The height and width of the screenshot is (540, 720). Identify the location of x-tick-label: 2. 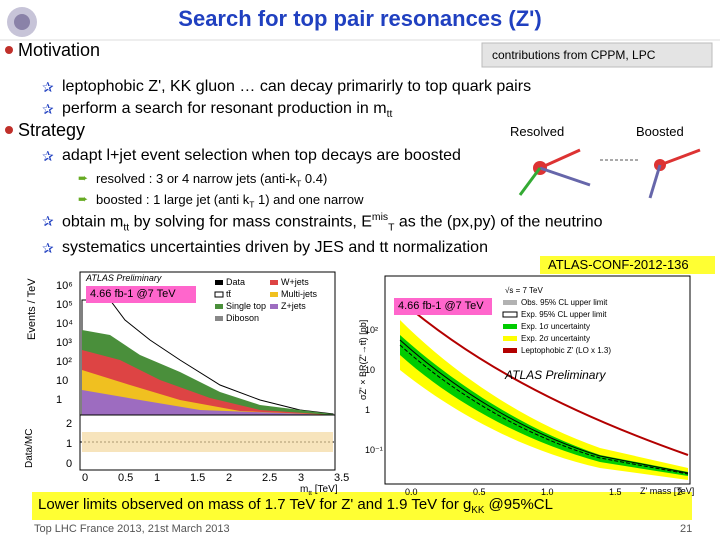
(229, 478).